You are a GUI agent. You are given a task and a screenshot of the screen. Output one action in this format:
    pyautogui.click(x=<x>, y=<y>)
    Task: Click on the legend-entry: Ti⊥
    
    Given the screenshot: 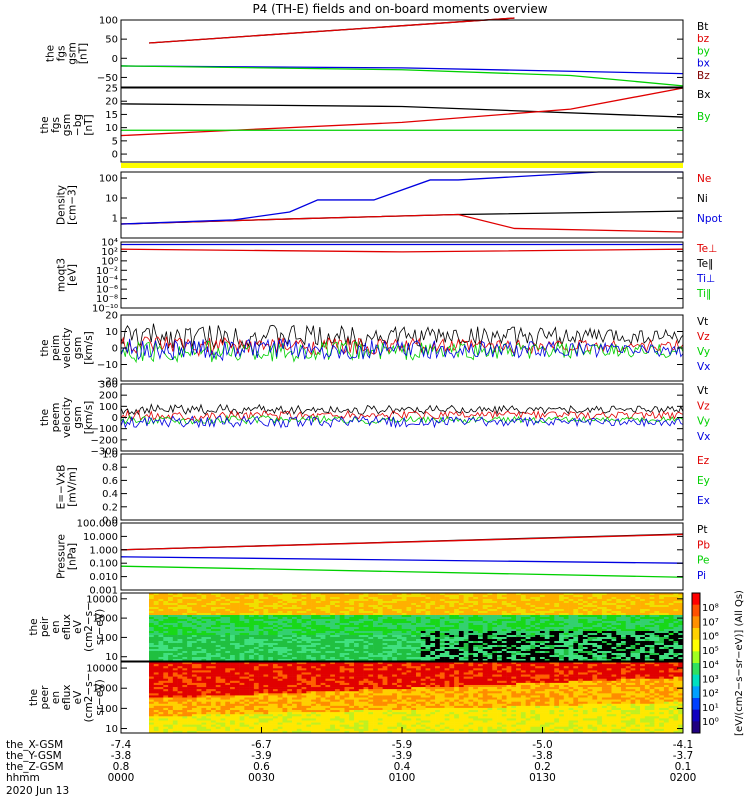 What is the action you would take?
    pyautogui.click(x=705, y=279)
    